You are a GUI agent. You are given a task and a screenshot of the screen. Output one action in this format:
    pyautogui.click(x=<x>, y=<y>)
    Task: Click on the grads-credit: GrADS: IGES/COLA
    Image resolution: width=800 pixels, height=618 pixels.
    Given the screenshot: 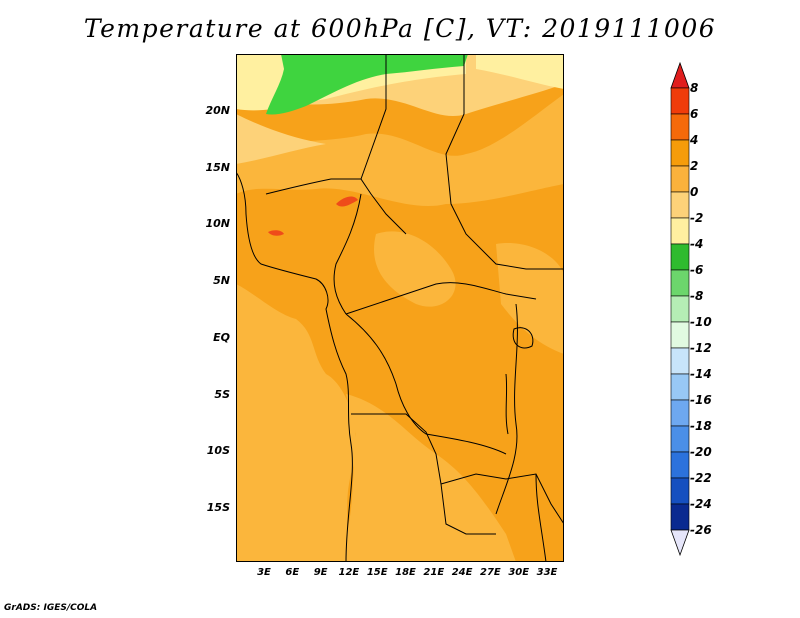 What is the action you would take?
    pyautogui.click(x=51, y=608)
    